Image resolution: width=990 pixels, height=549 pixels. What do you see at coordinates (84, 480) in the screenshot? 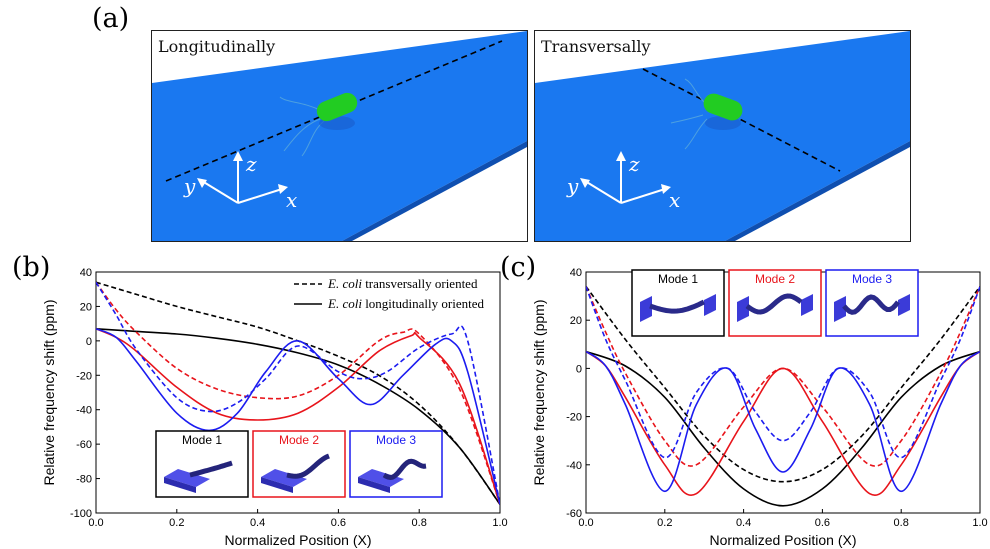
I see `y-tick-label: -80` at bounding box center [84, 480].